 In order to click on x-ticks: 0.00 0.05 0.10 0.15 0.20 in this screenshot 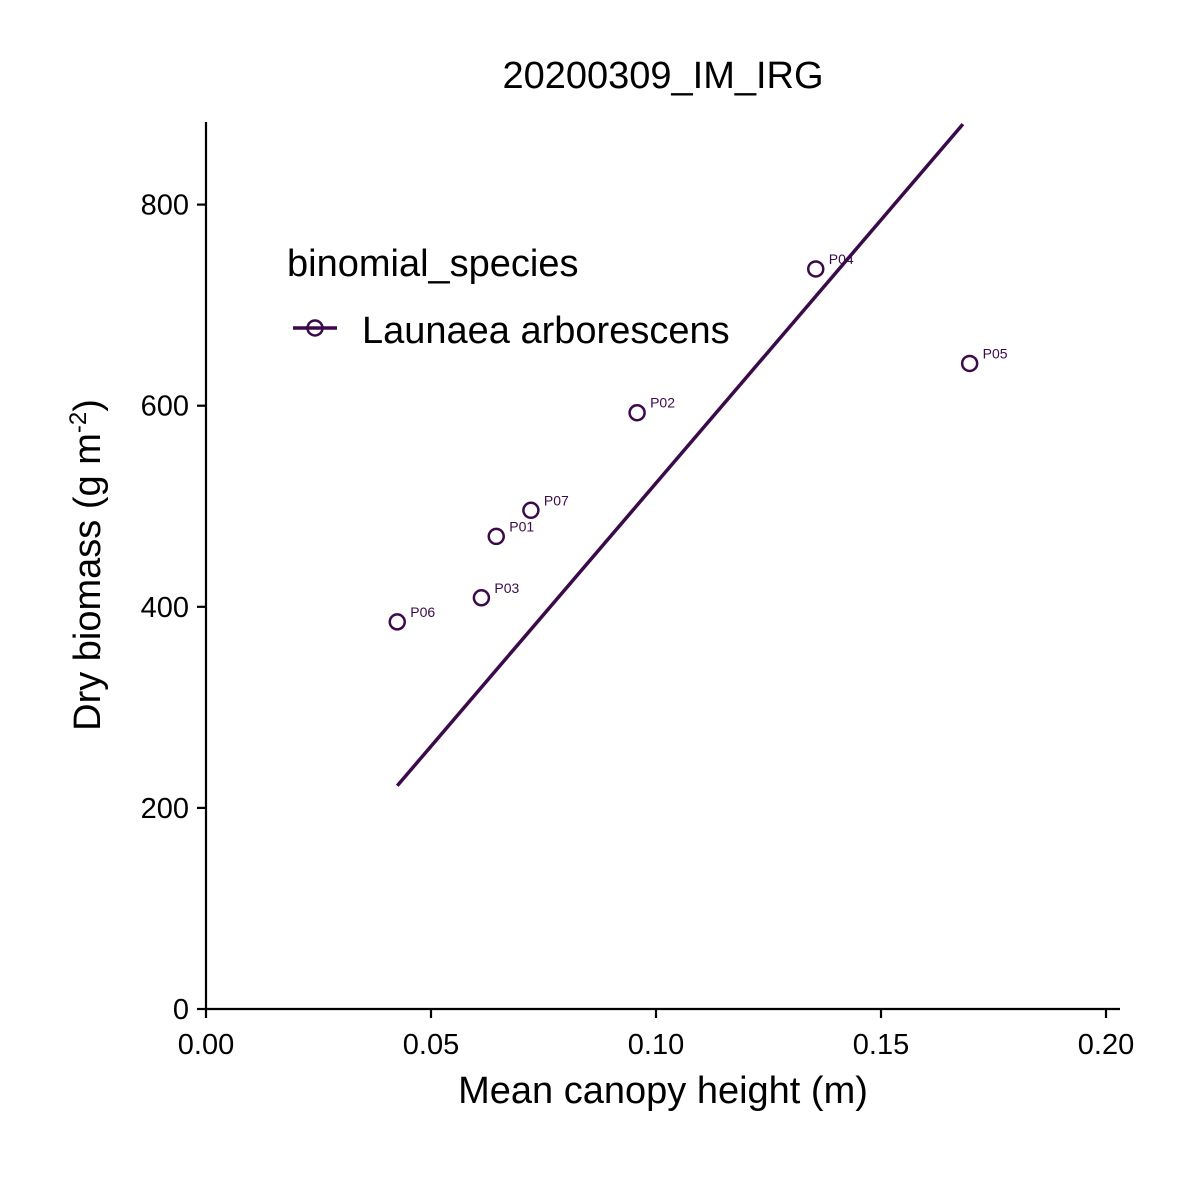, I will do `click(656, 1035)`.